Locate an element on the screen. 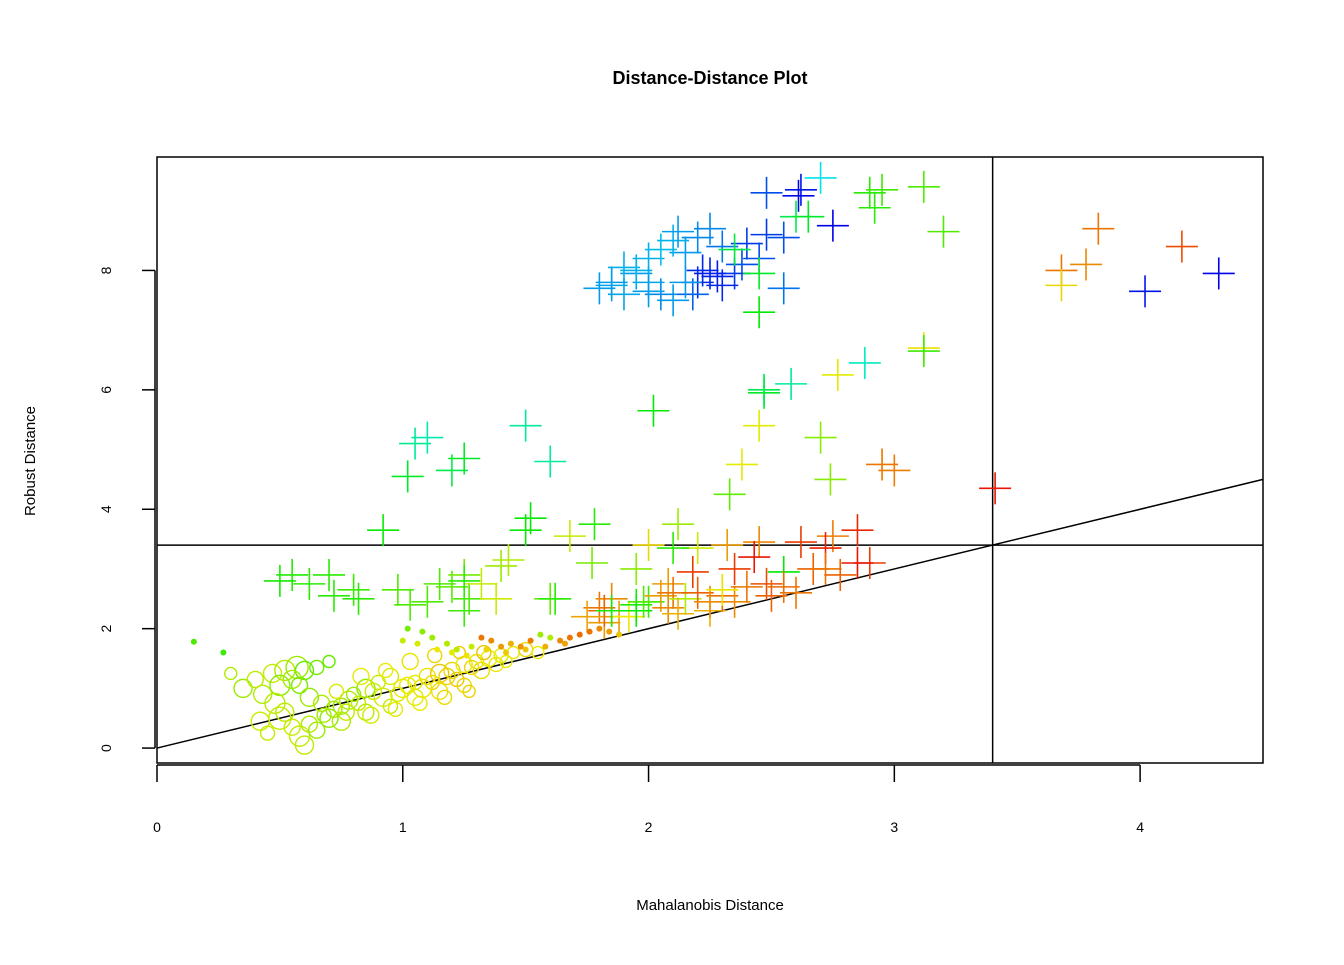  y-tick-label: 4 is located at coordinates (106, 509).